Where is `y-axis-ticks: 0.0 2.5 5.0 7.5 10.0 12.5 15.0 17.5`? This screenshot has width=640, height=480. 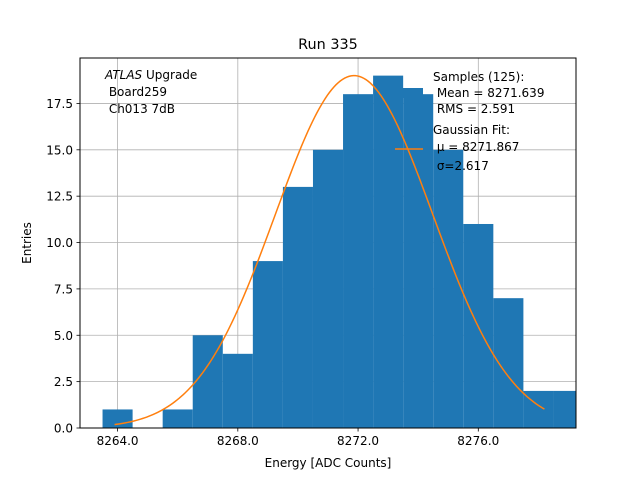
y-axis-ticks: 0.0 2.5 5.0 7.5 10.0 12.5 15.0 17.5 is located at coordinates (63, 266).